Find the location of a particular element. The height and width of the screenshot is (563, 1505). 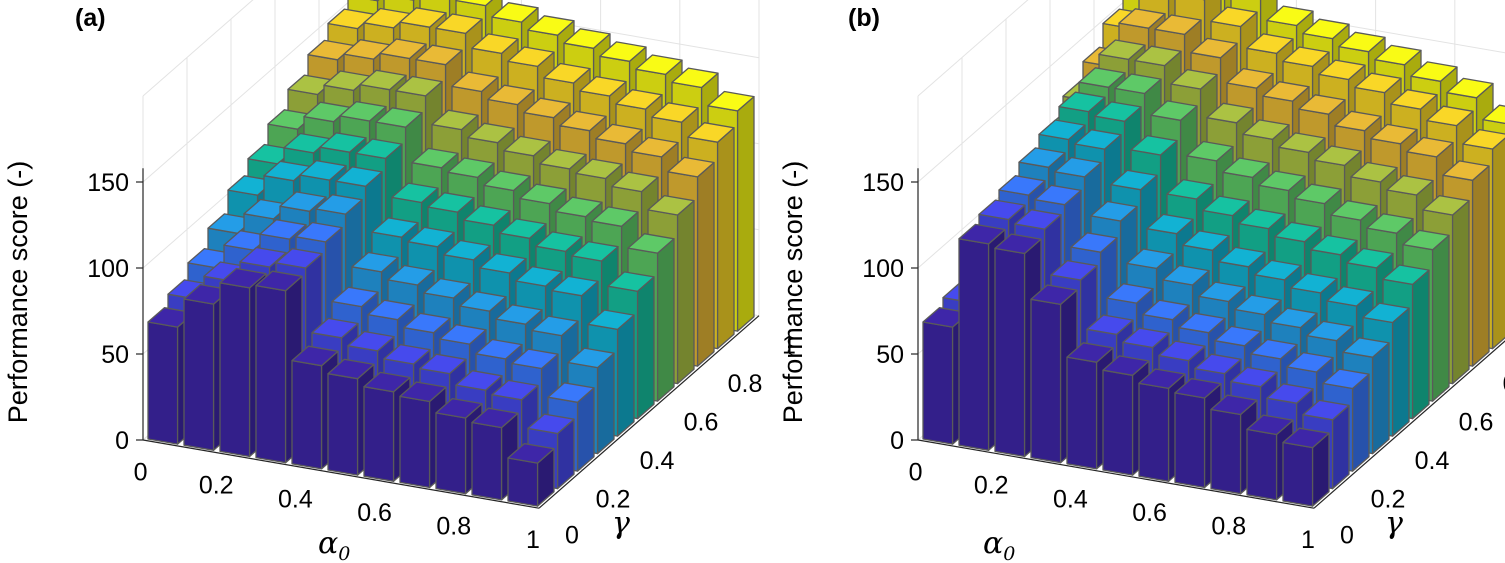

y-tick-label: 1 is located at coordinates (789, 346).